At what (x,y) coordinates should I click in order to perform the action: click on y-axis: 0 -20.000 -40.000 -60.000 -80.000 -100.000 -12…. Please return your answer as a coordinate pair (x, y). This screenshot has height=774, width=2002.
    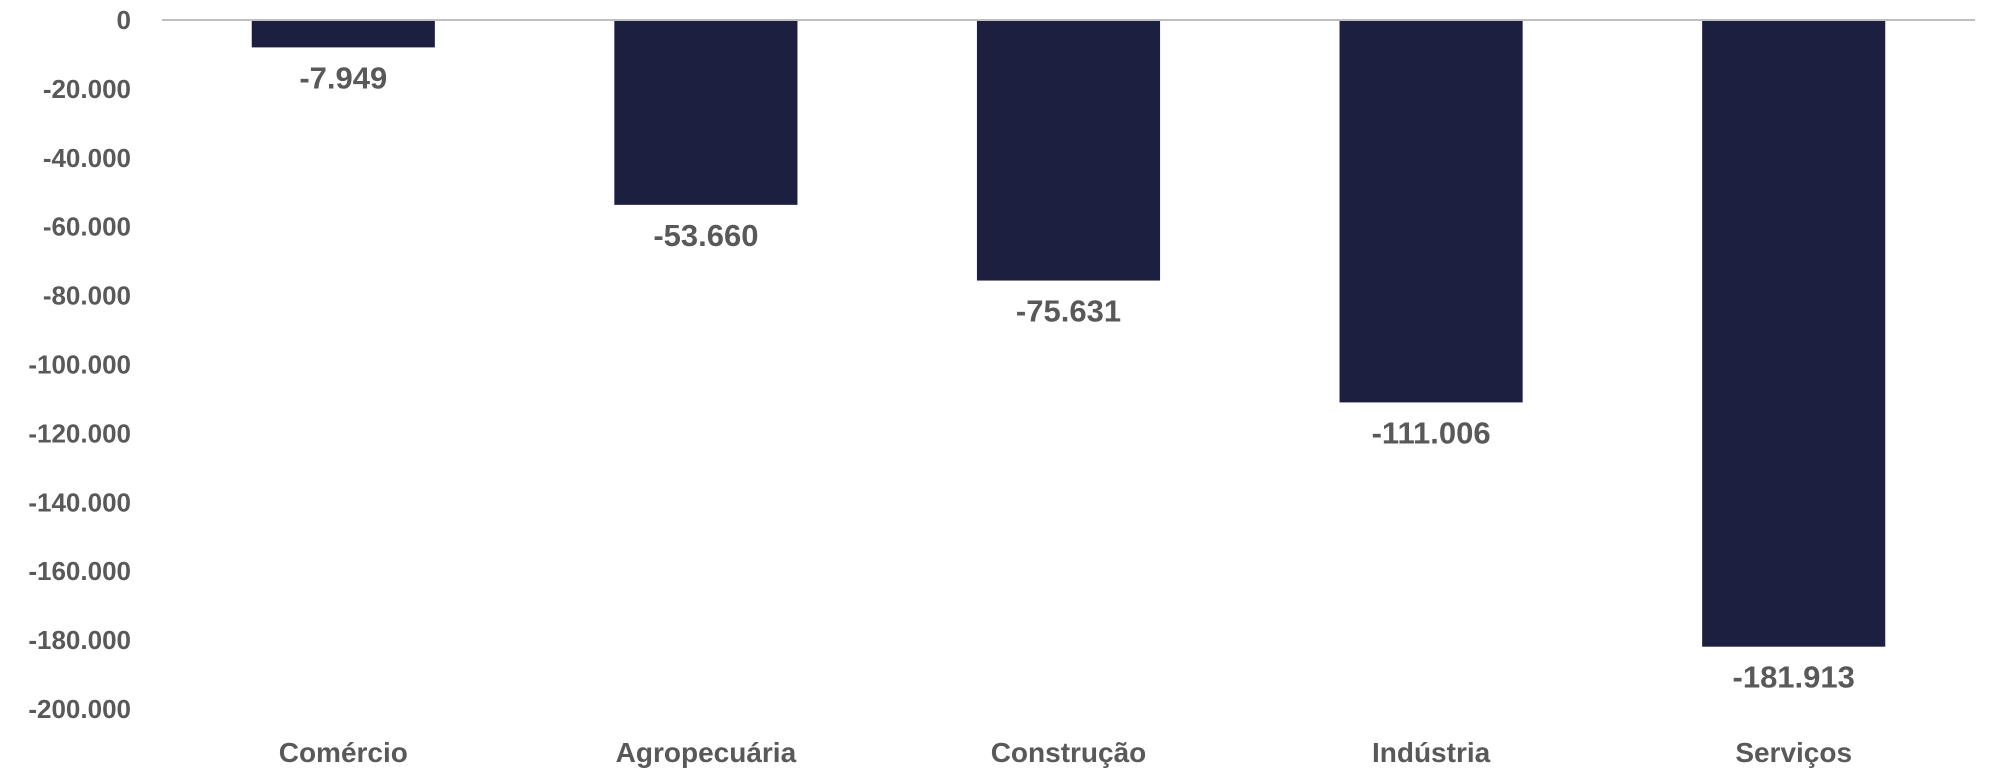
    Looking at the image, I should click on (79, 364).